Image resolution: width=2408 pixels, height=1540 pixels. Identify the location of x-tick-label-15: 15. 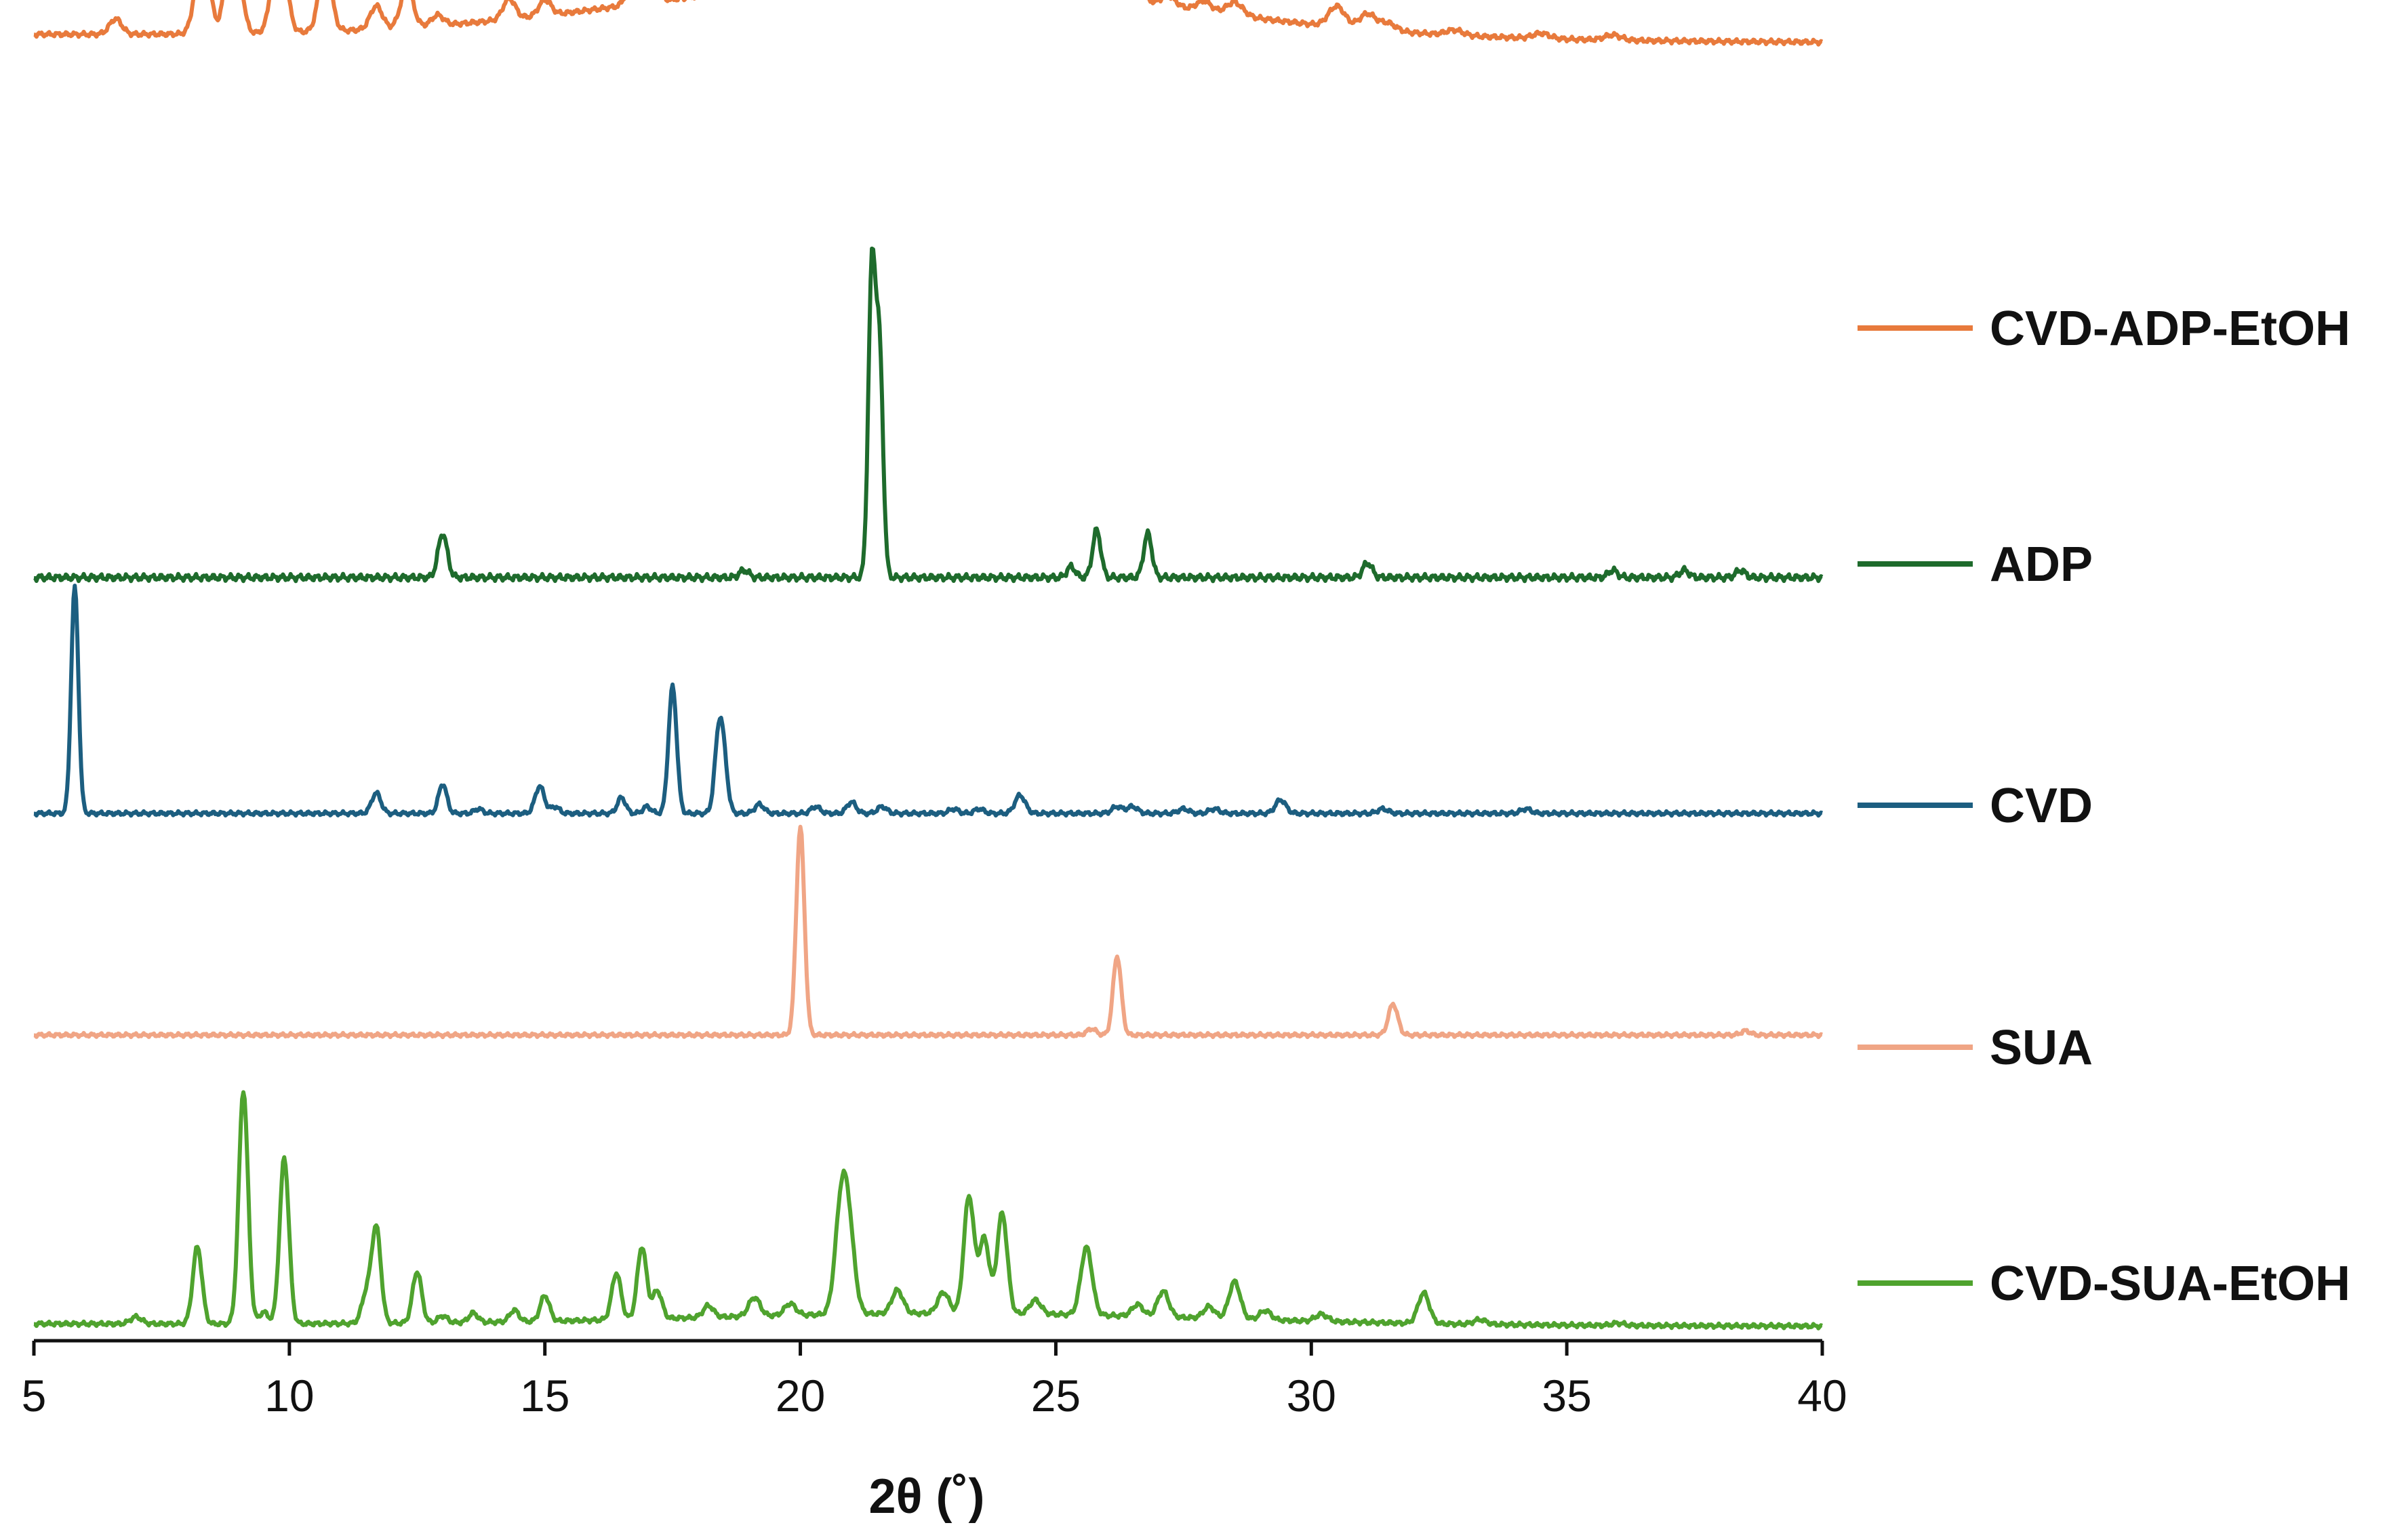
(544, 1396).